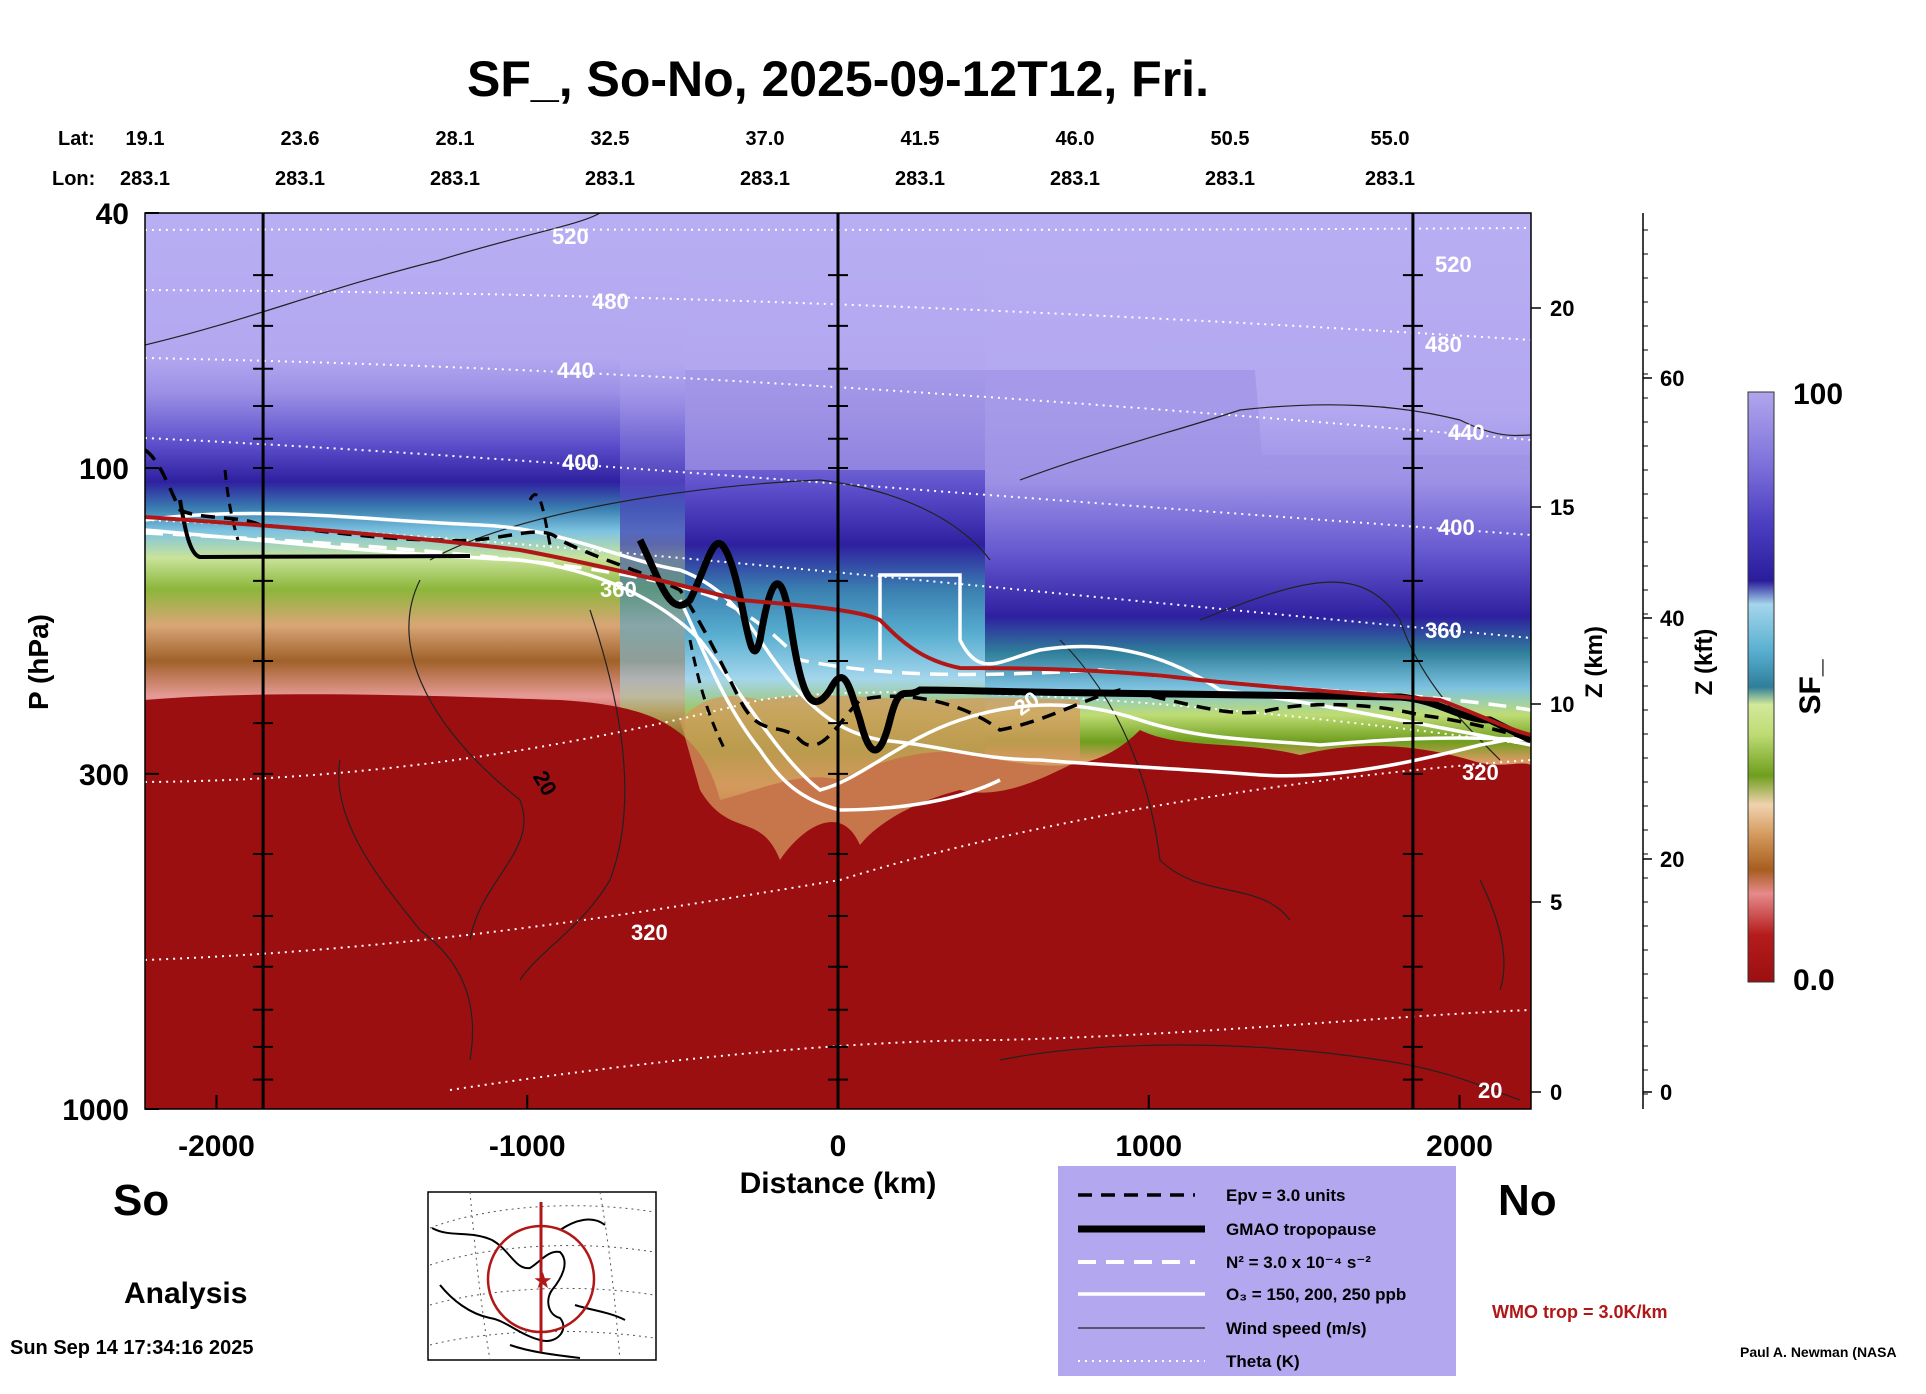 This screenshot has height=1394, width=1926. Describe the element at coordinates (1562, 704) in the screenshot. I see `z-km-tick-label-2: 10` at that location.